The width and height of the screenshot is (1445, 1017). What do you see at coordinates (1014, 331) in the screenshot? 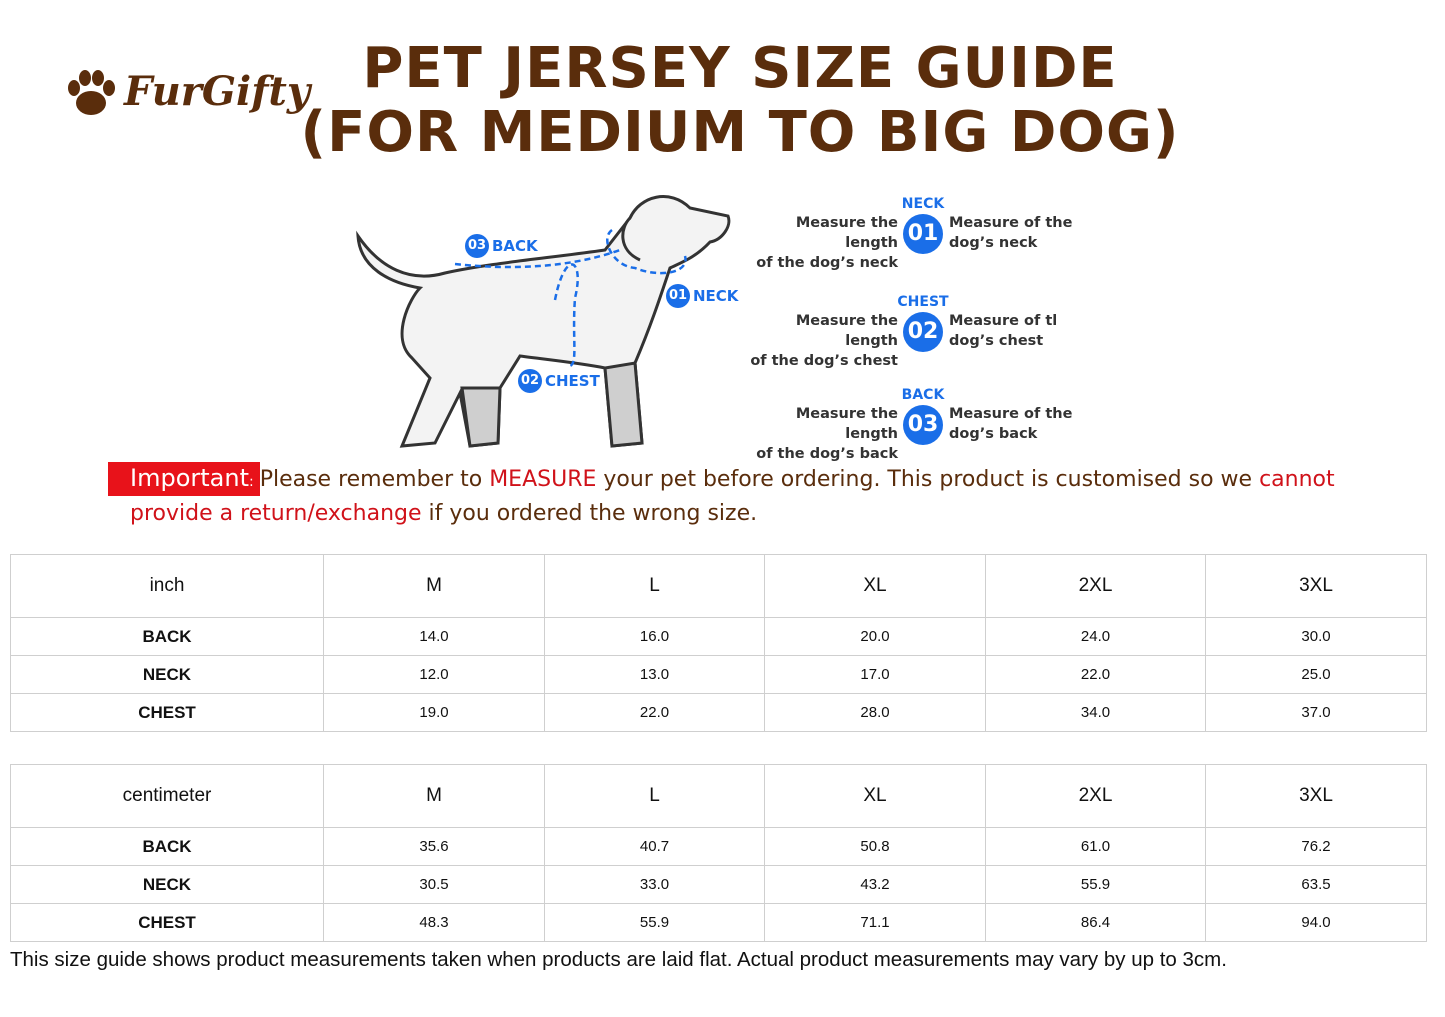
I see `measure-right: Measure of tl dog’s chest` at bounding box center [1014, 331].